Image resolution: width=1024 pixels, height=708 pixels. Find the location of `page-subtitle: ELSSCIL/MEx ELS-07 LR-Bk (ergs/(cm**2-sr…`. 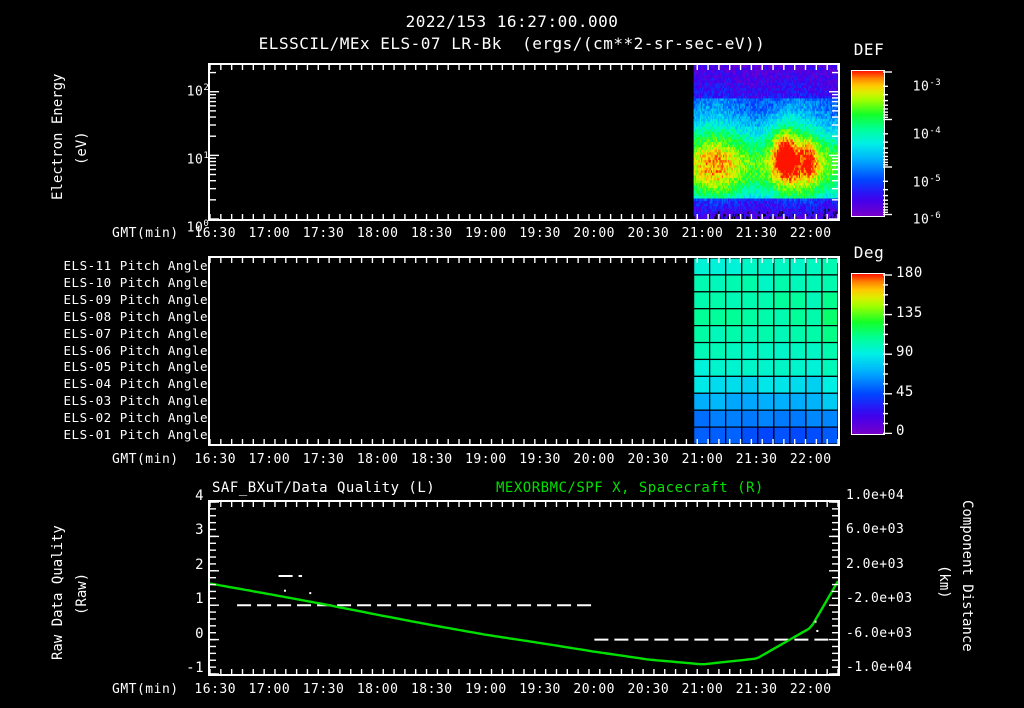

page-subtitle: ELSSCIL/MEx ELS-07 LR-Bk (ergs/(cm**2-sr… is located at coordinates (512, 43).